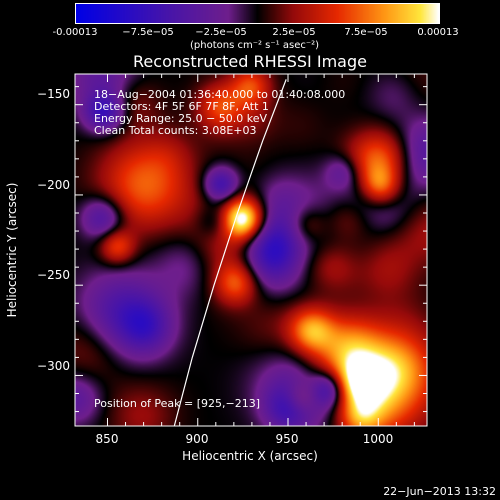  What do you see at coordinates (294, 32) in the screenshot?
I see `colorbar-tick-3: 2.5e−05` at bounding box center [294, 32].